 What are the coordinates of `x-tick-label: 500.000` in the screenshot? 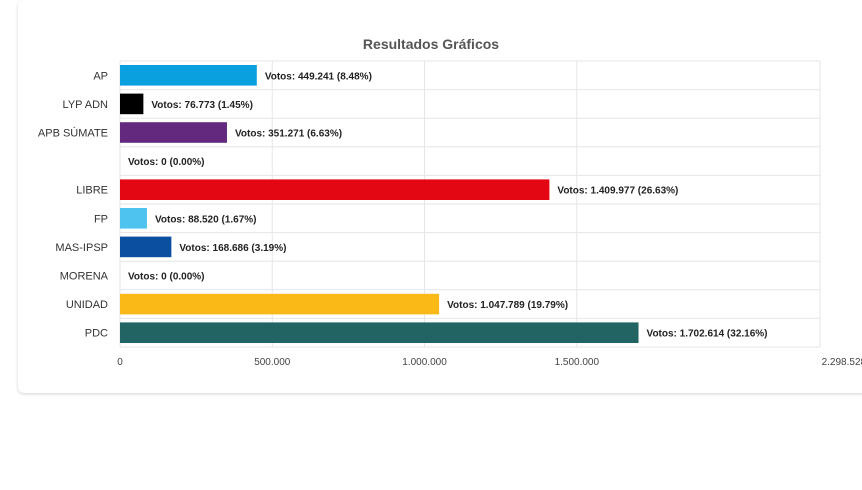 It's located at (272, 362).